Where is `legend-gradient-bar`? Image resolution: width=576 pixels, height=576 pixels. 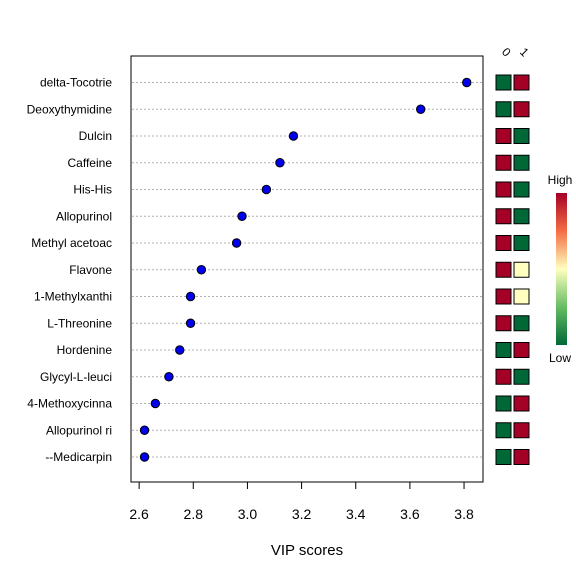 legend-gradient-bar is located at coordinates (561, 269).